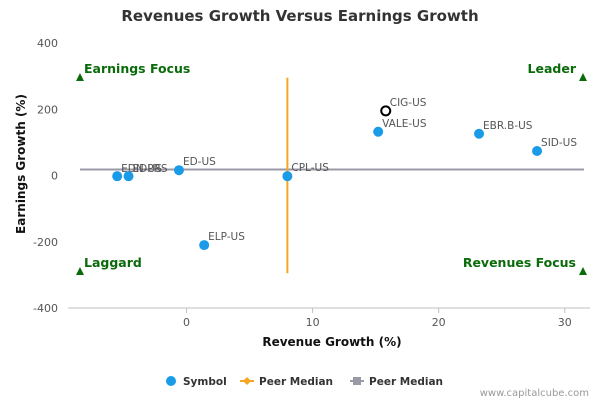 The width and height of the screenshot is (600, 404). I want to click on chart-title: Revenues Growth Versus Earnings Growth, so click(299, 16).